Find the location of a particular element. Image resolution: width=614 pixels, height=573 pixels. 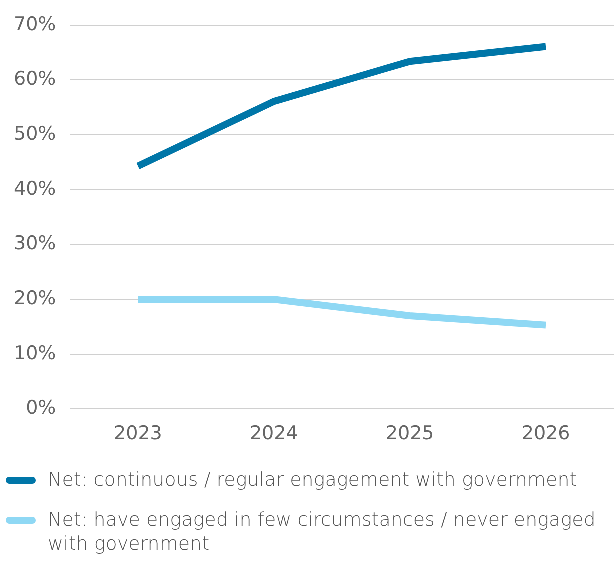

x-tick-label: 2023 is located at coordinates (138, 433).